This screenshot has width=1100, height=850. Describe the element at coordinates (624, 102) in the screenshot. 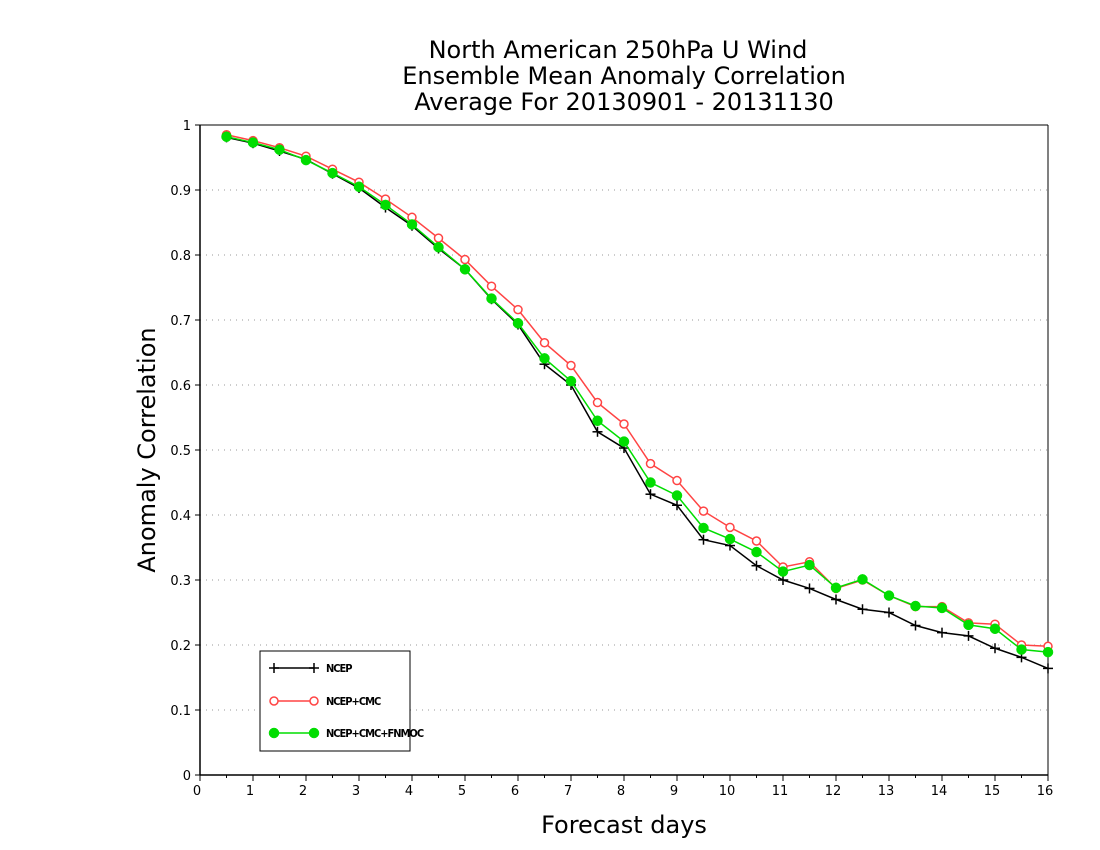

I see `title-line-3: Average For 20130901 - 20131130` at that location.